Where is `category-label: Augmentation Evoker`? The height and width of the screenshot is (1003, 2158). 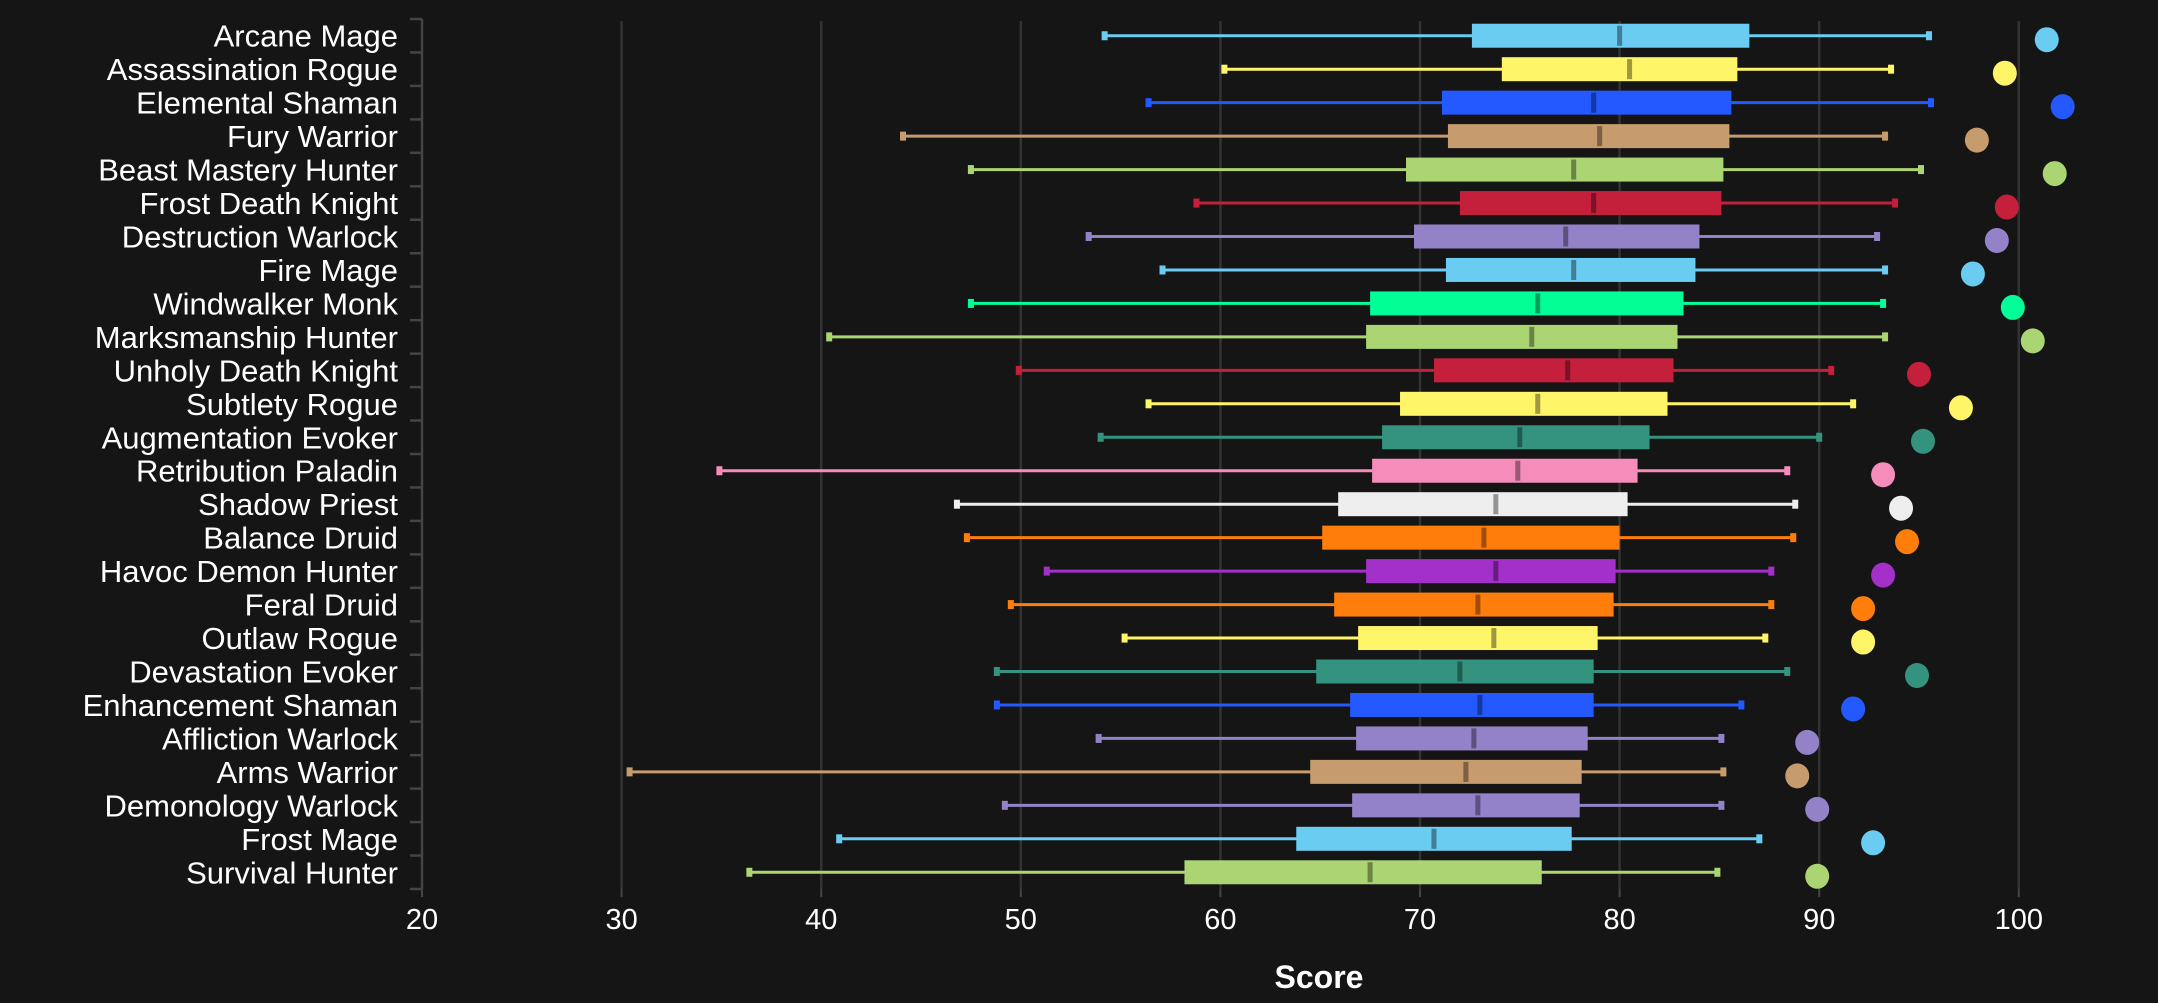 category-label: Augmentation Evoker is located at coordinates (250, 437).